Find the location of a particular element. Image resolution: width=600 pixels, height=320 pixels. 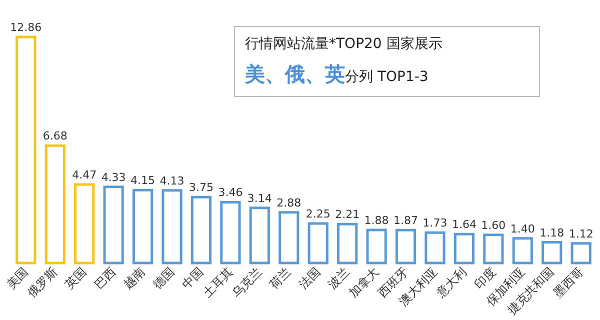

text-box: 行情网站流量*TOP20 国家展示 美、俄、英分列 TOP1-3 is located at coordinates (387, 61).